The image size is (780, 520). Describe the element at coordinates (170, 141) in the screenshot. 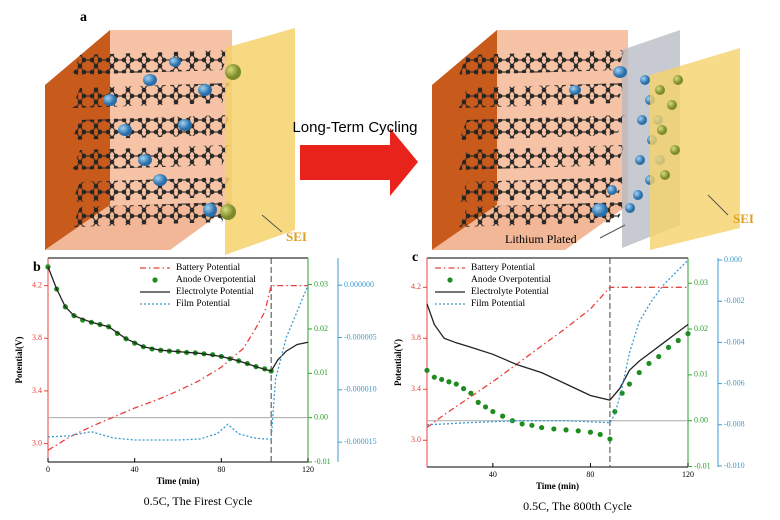

I see `schematic-fresh` at that location.